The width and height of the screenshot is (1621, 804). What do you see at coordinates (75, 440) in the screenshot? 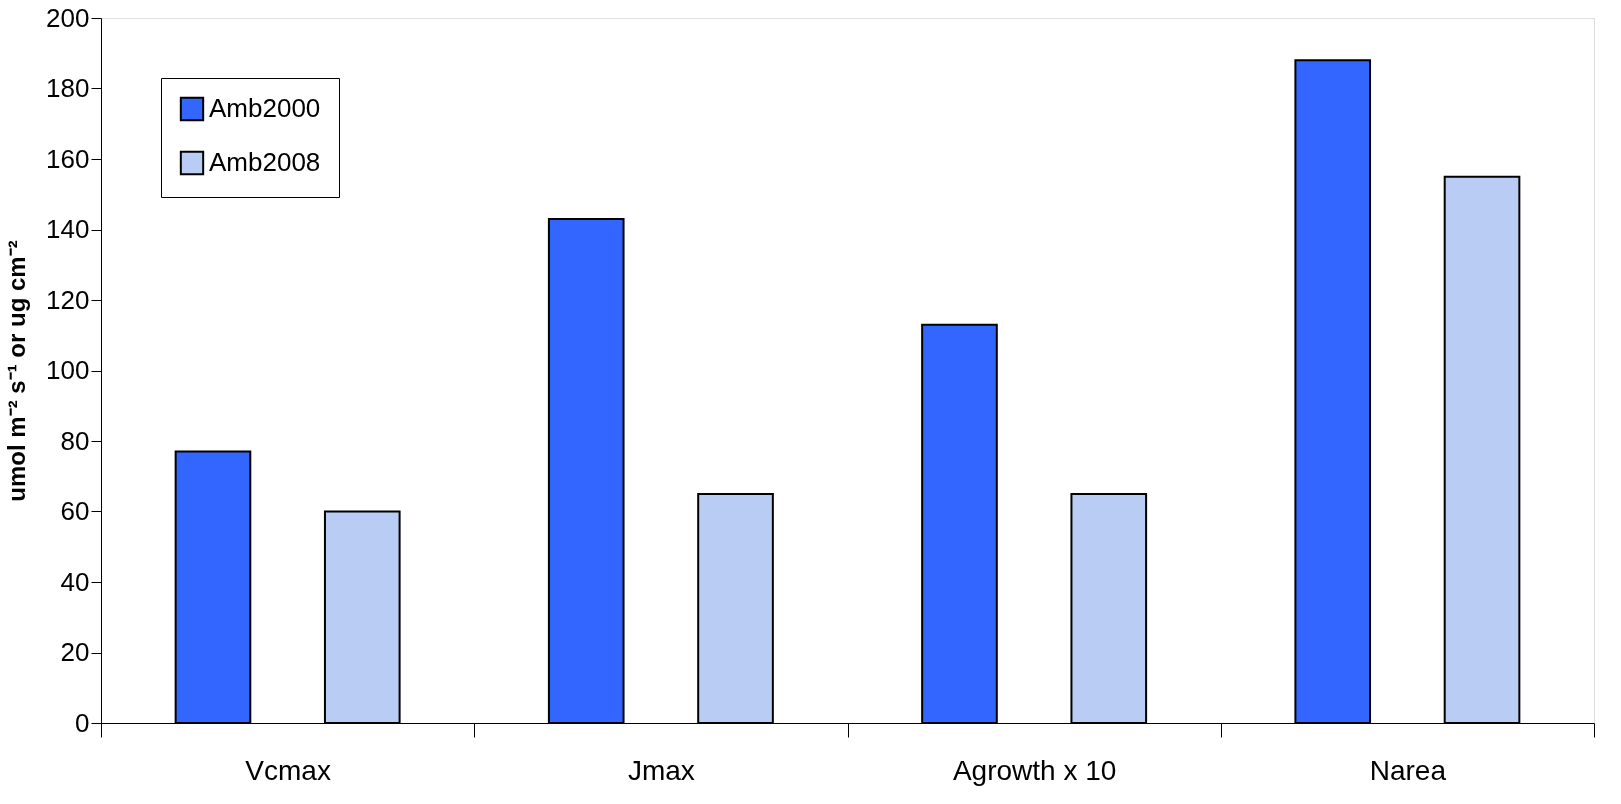
I see `y-tick-label: 80` at bounding box center [75, 440].